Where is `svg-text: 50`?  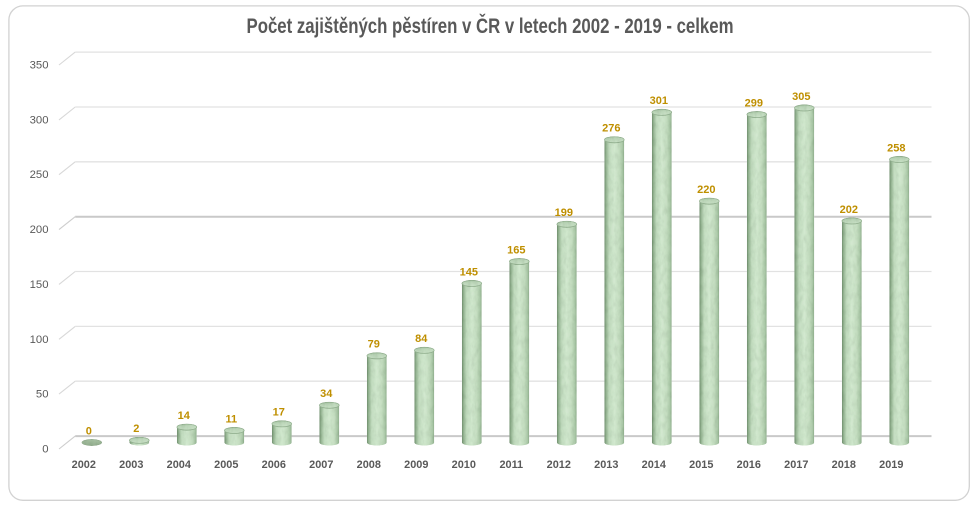
svg-text: 50 is located at coordinates (42, 395).